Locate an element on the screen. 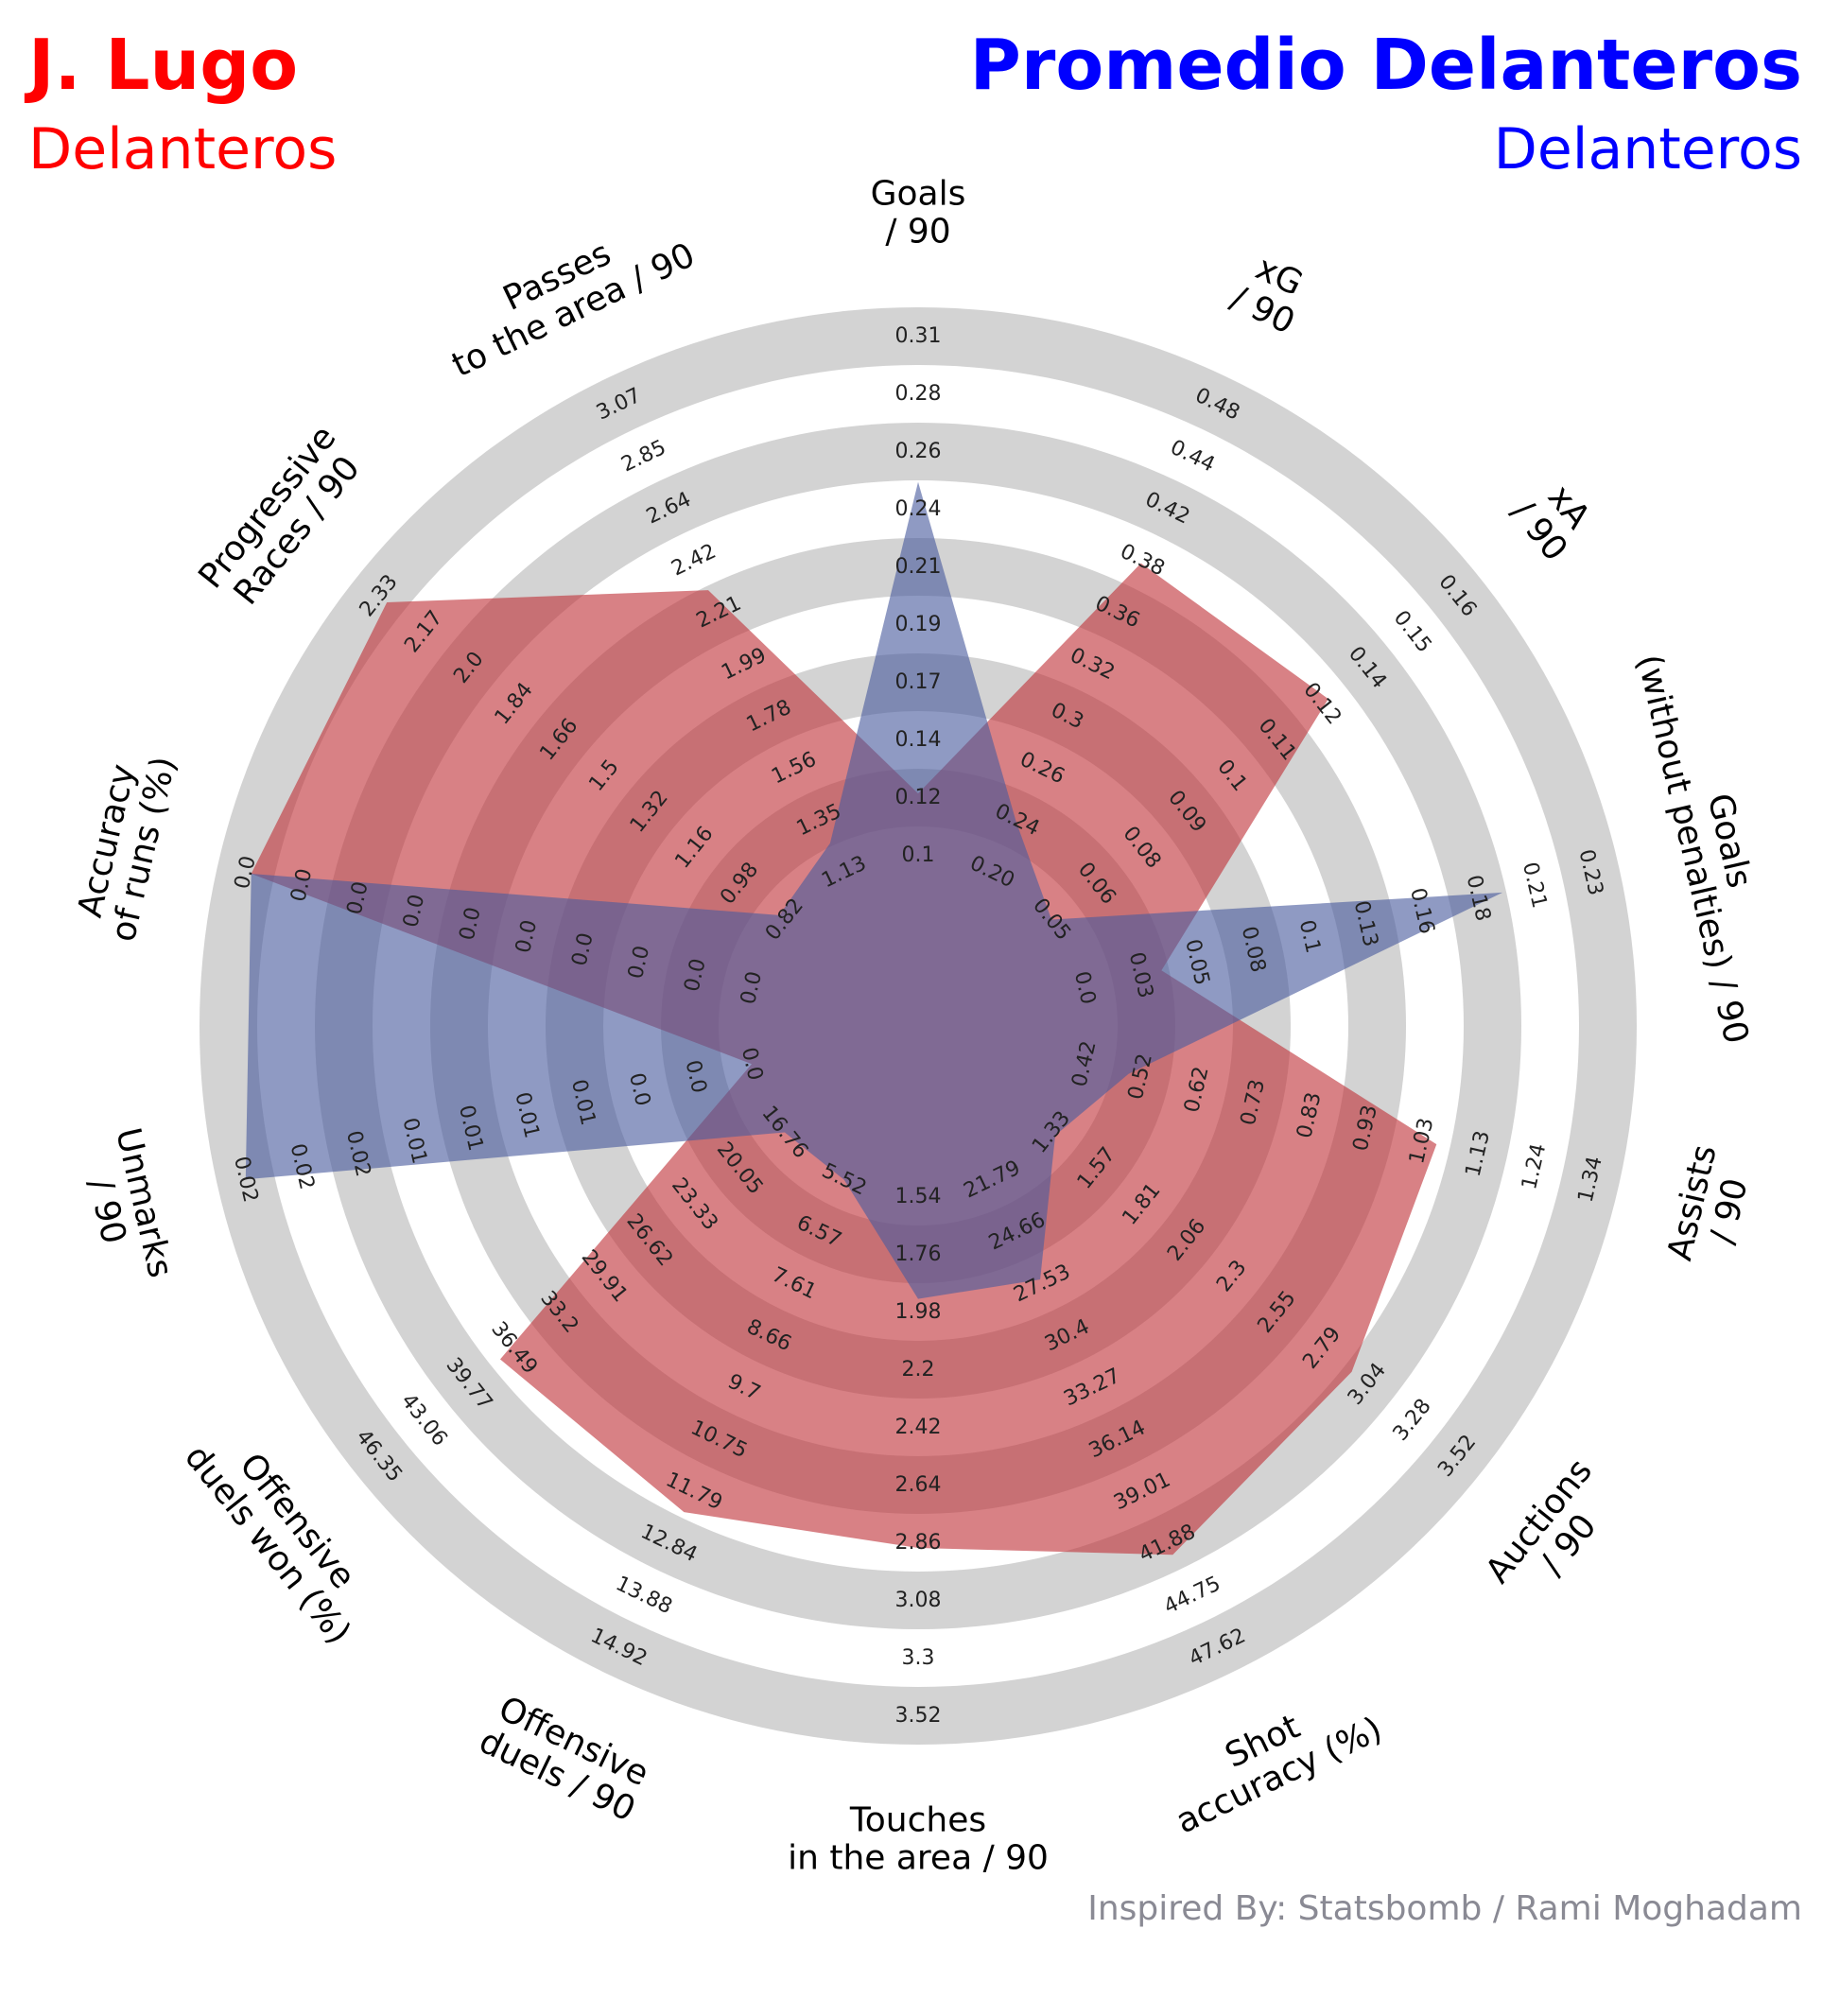  tick-label: 0.21 is located at coordinates (919, 567).